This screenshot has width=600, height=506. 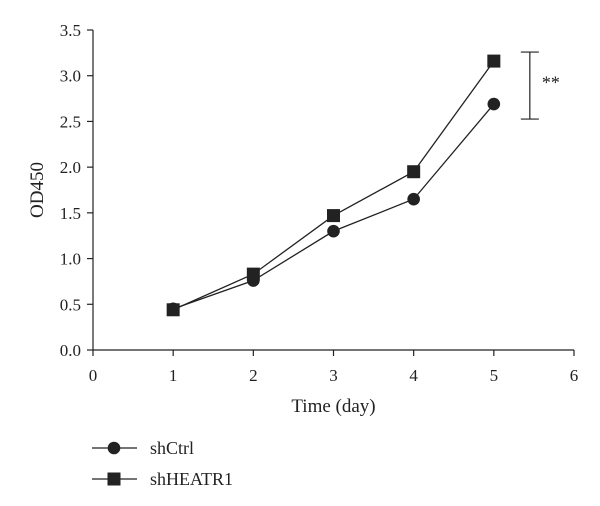 What do you see at coordinates (70, 259) in the screenshot?
I see `y-tick-label: 1.0` at bounding box center [70, 259].